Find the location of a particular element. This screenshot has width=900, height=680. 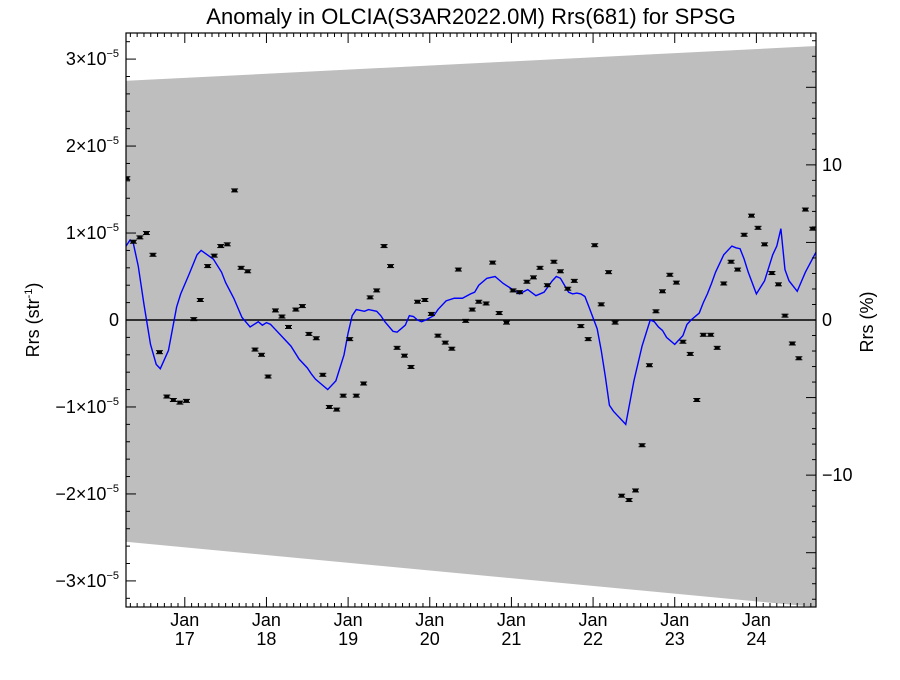

y2-tick-label: 0 is located at coordinates (827, 320).